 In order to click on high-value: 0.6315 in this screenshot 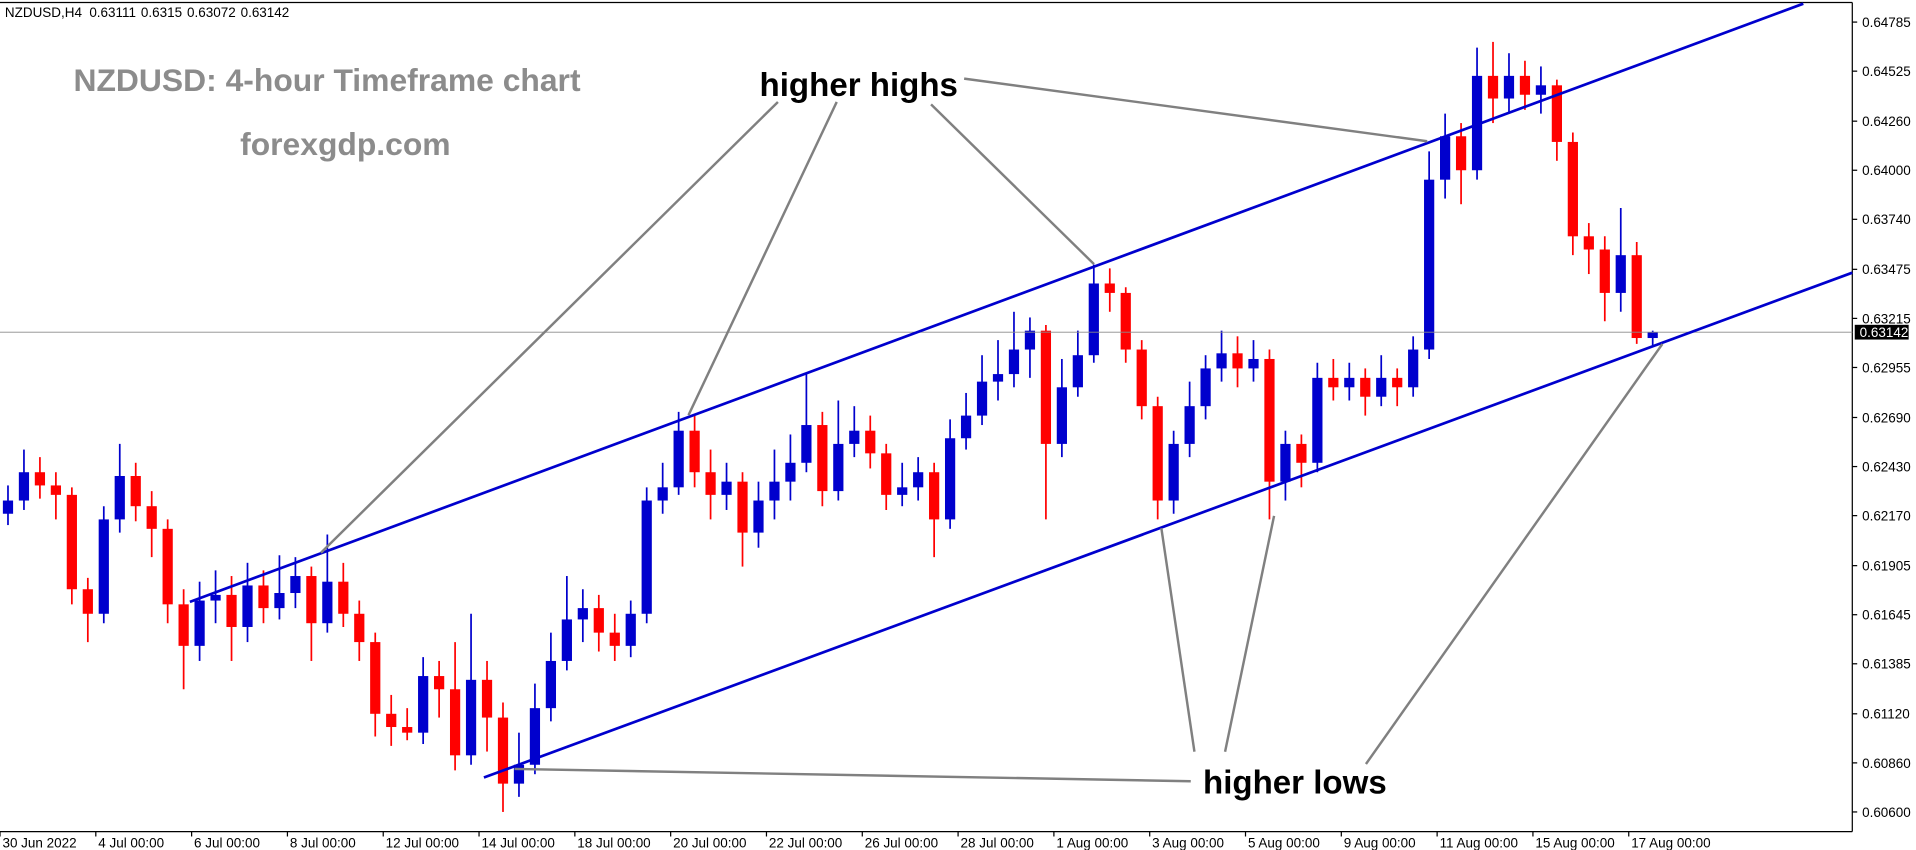, I will do `click(161, 12)`.